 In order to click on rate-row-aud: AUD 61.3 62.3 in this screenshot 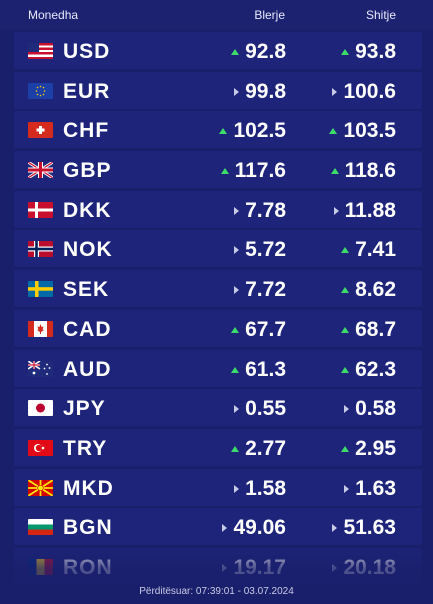, I will do `click(218, 368)`.